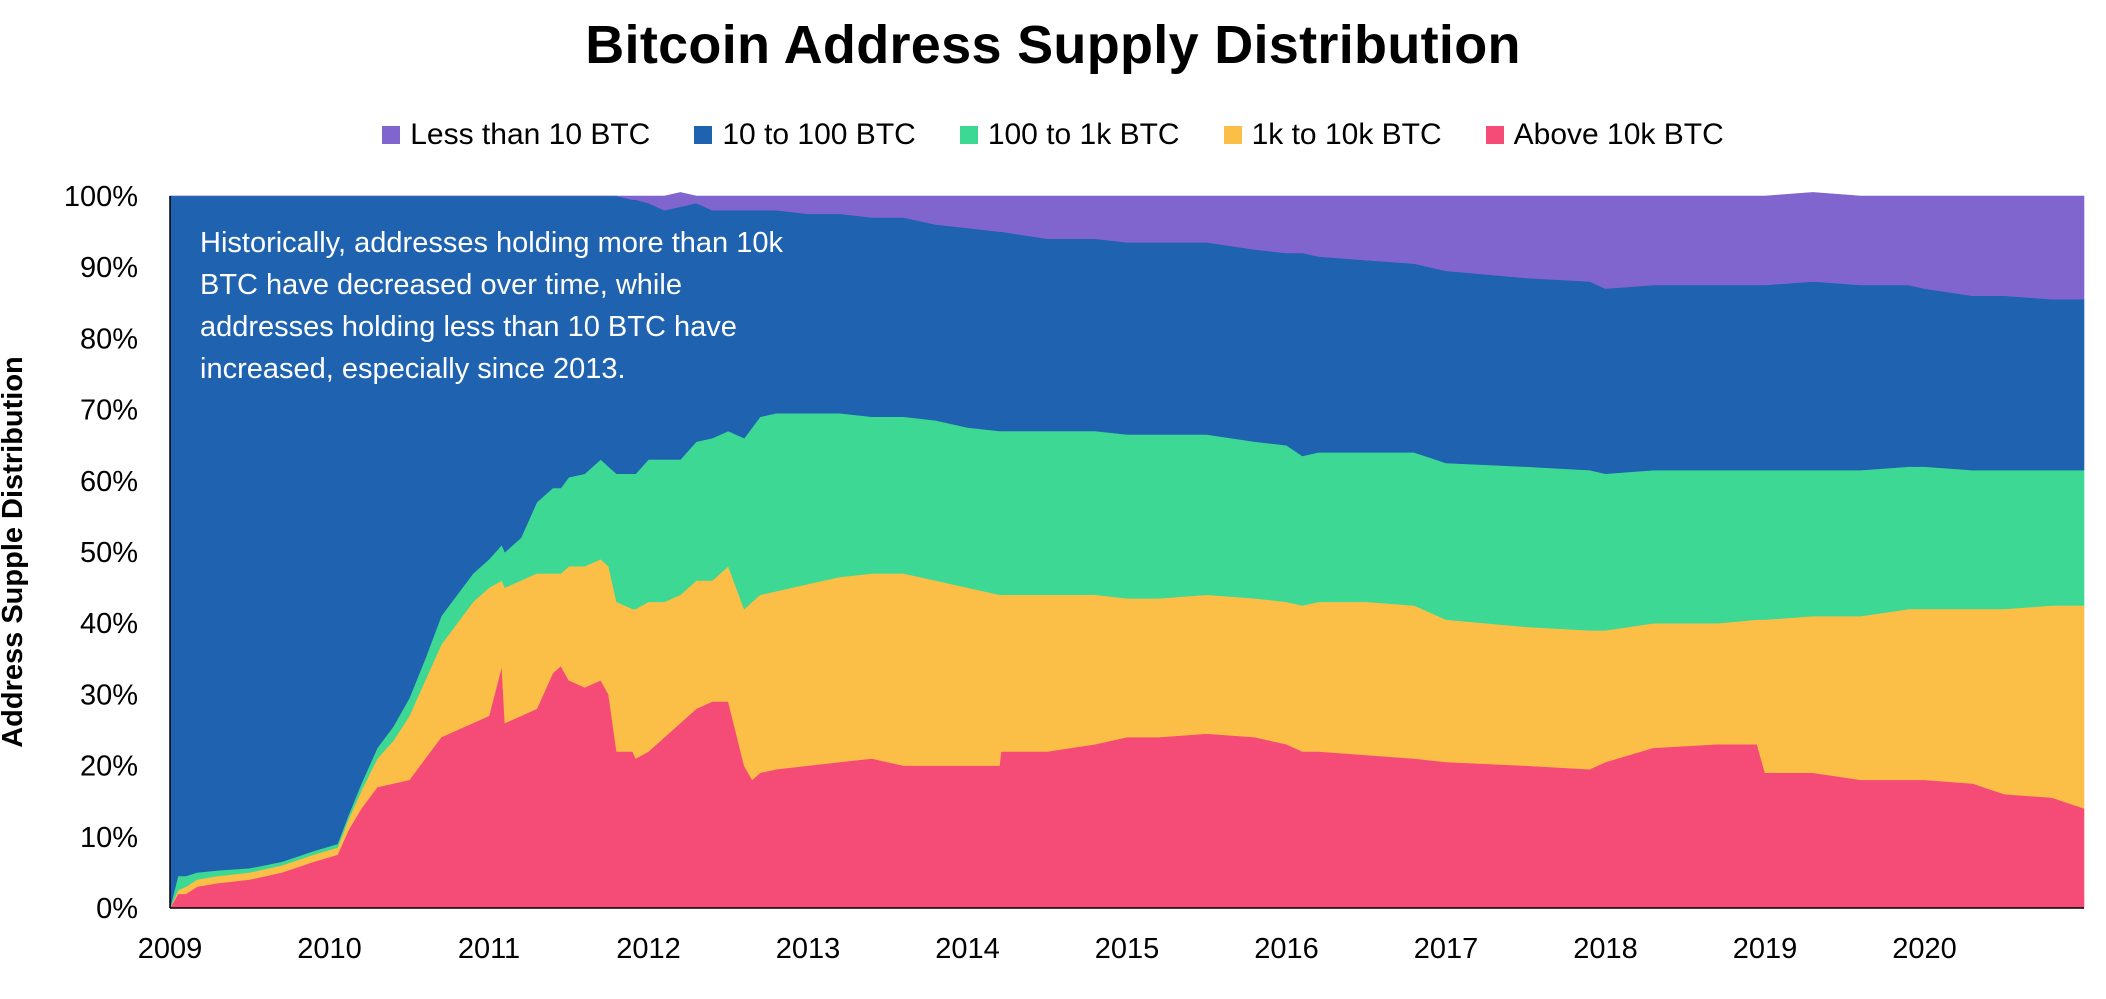  Describe the element at coordinates (109, 695) in the screenshot. I see `y-tick-label: 30%` at that location.